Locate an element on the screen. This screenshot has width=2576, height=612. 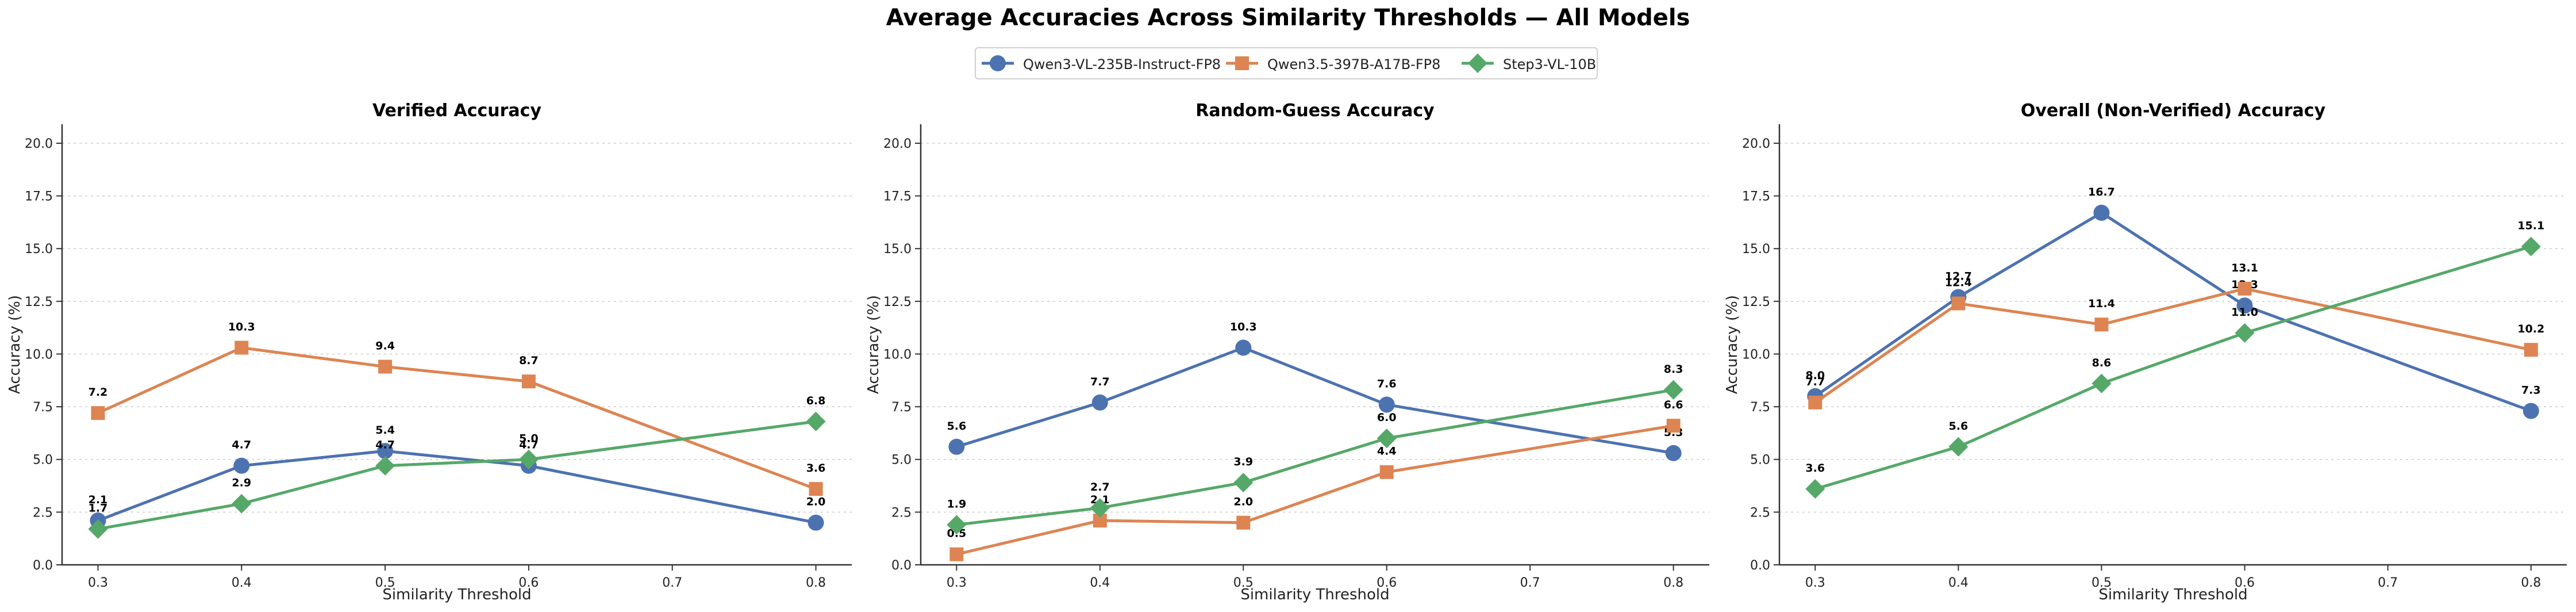
data-label: 9.4 is located at coordinates (385, 345).